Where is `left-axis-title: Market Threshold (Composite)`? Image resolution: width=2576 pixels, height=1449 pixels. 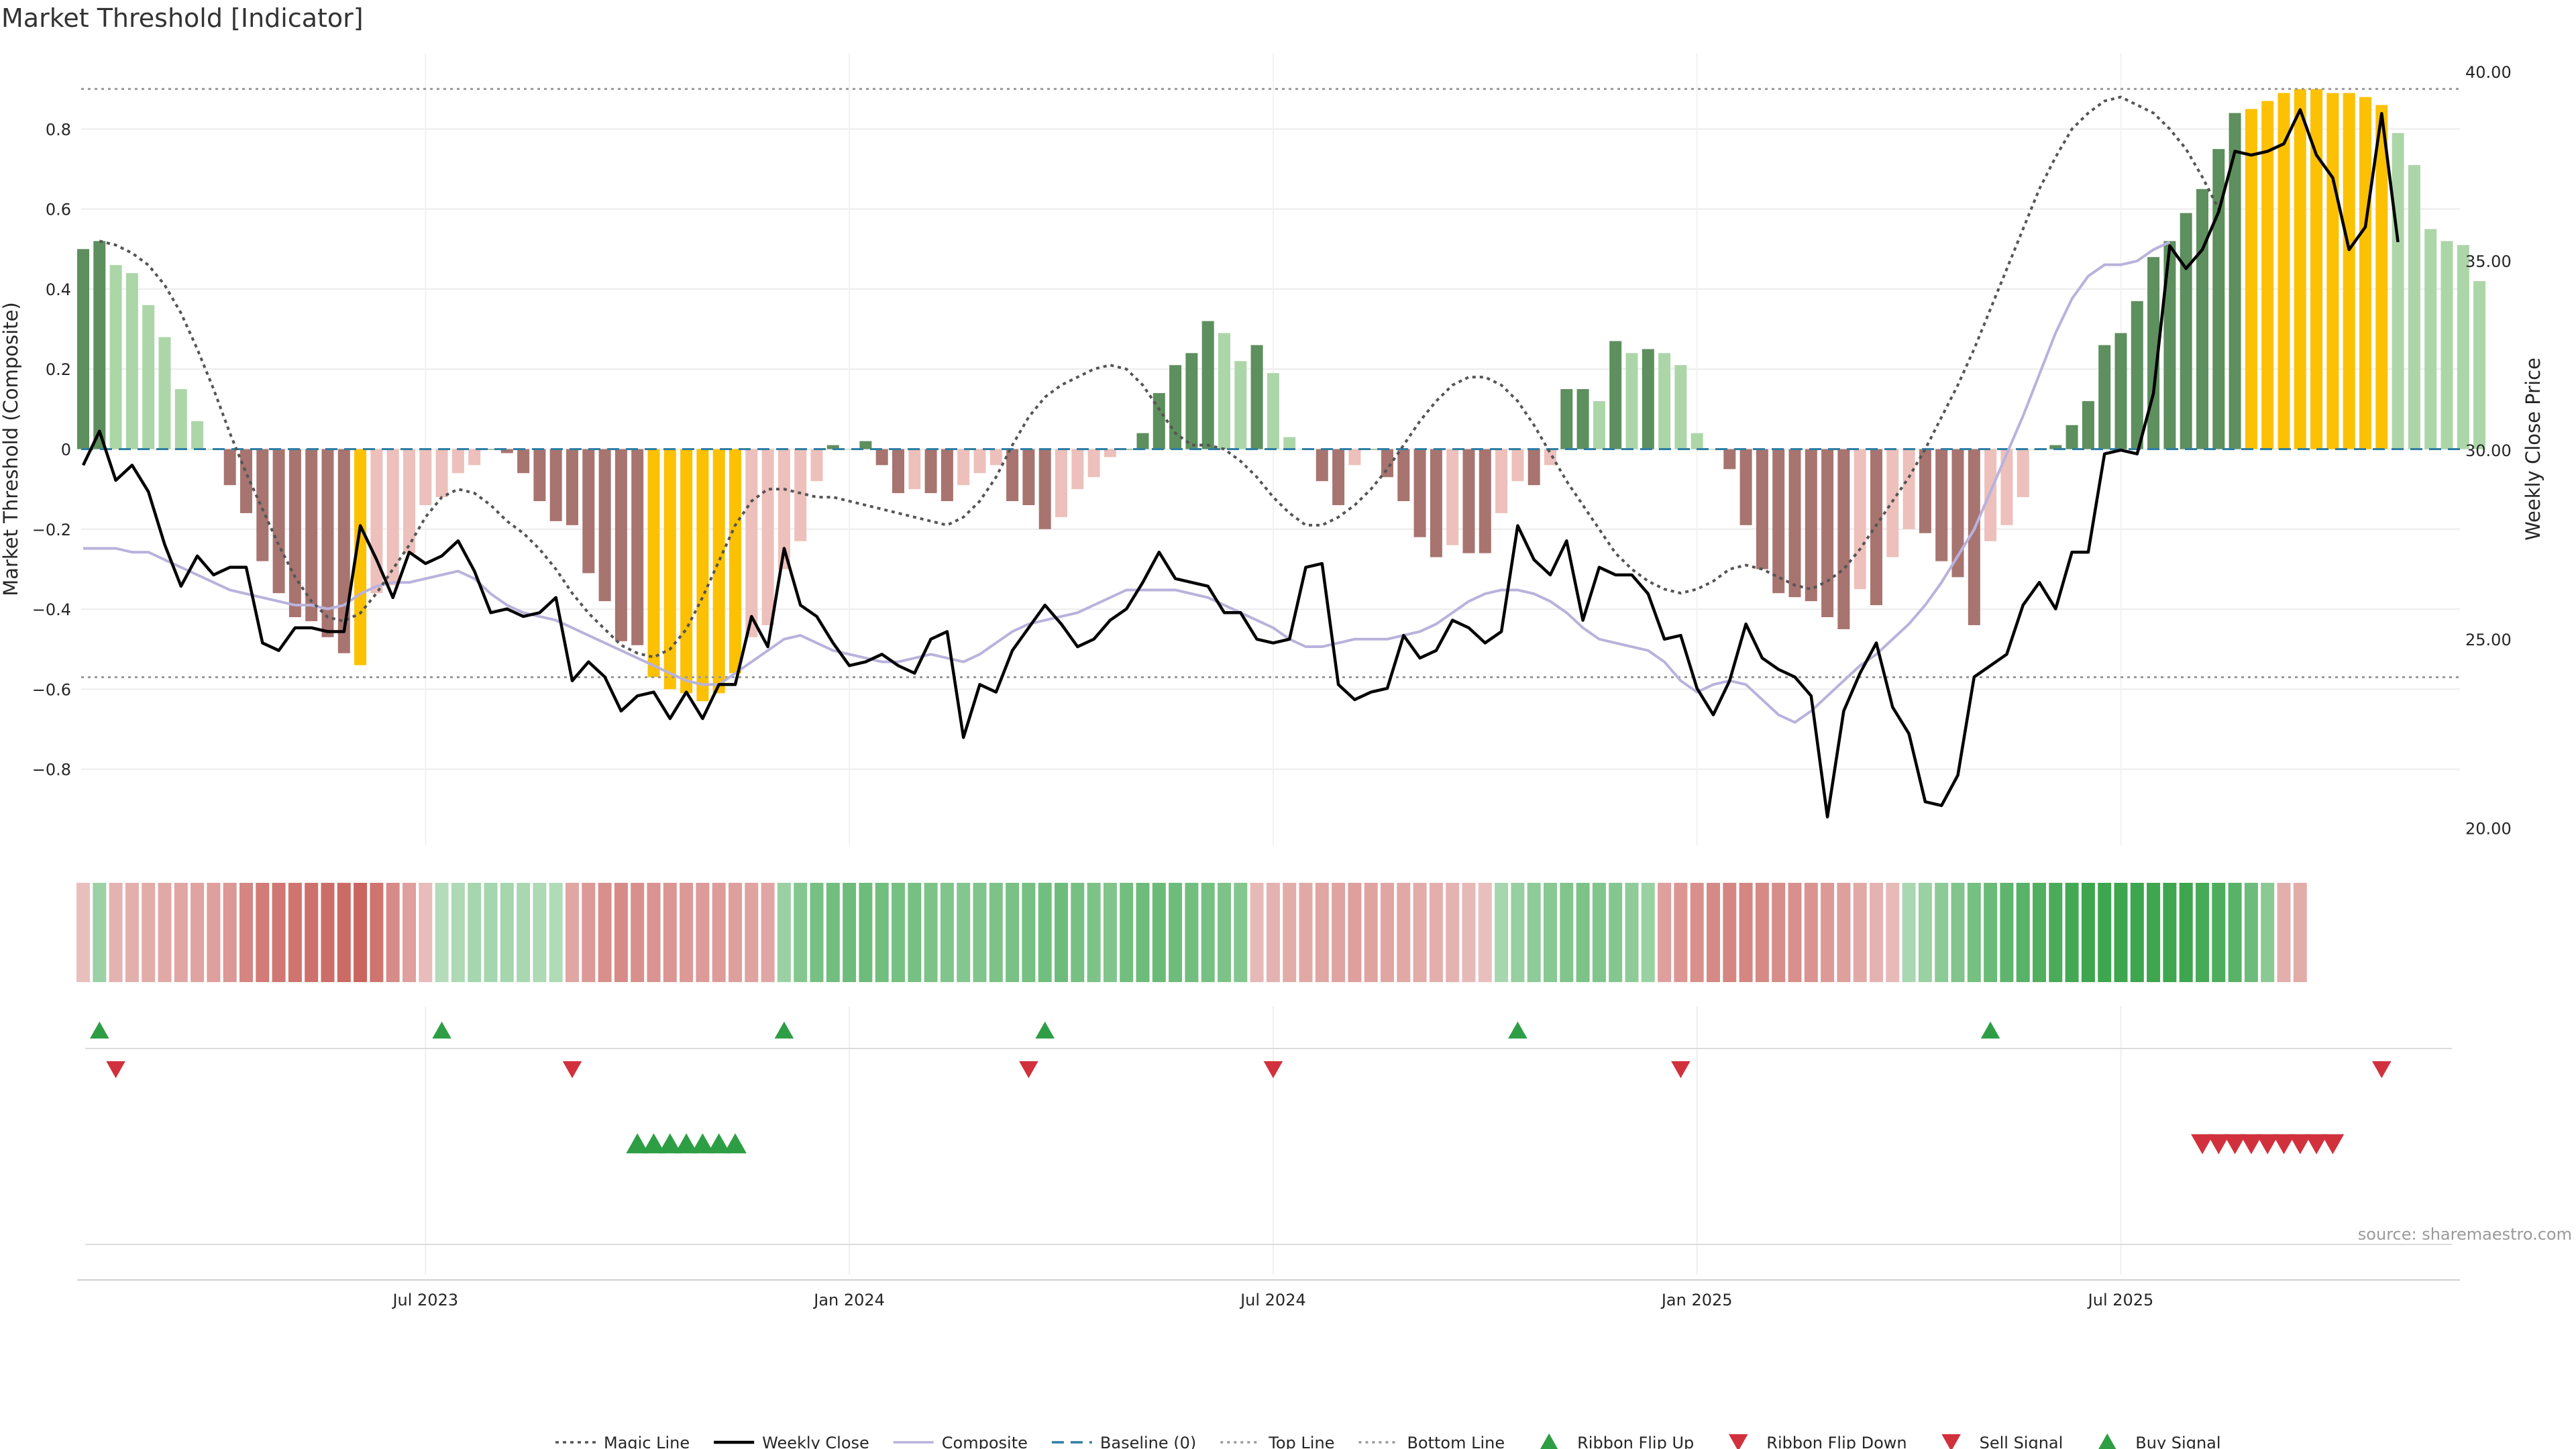 left-axis-title: Market Threshold (Composite) is located at coordinates (11, 449).